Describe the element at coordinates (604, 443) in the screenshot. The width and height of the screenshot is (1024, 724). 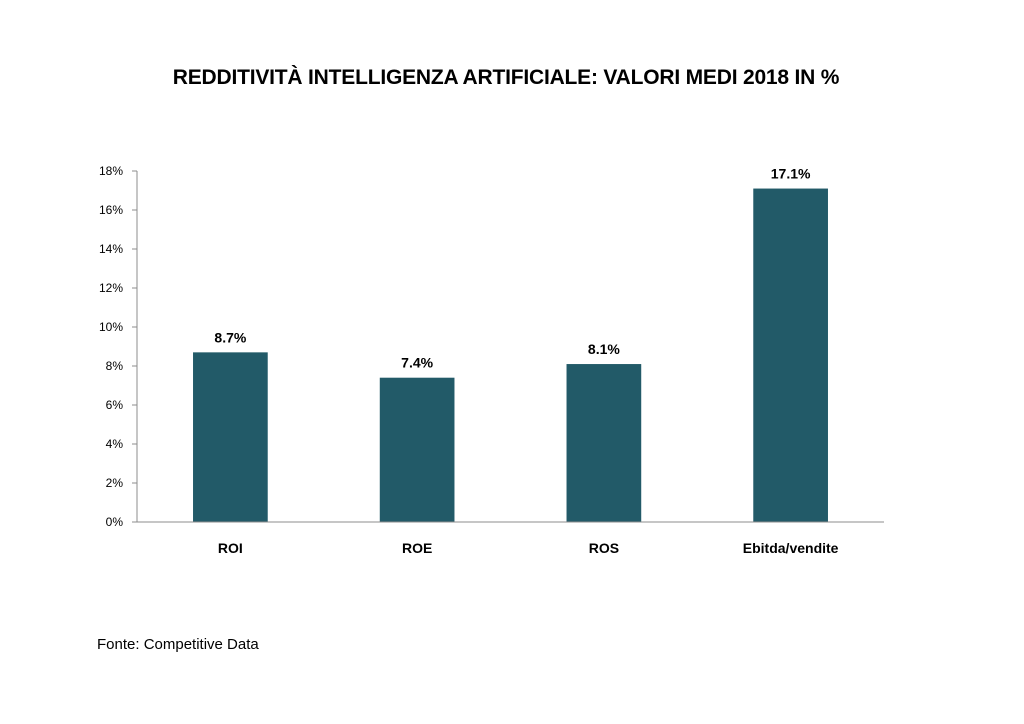
I see `bar-ros` at that location.